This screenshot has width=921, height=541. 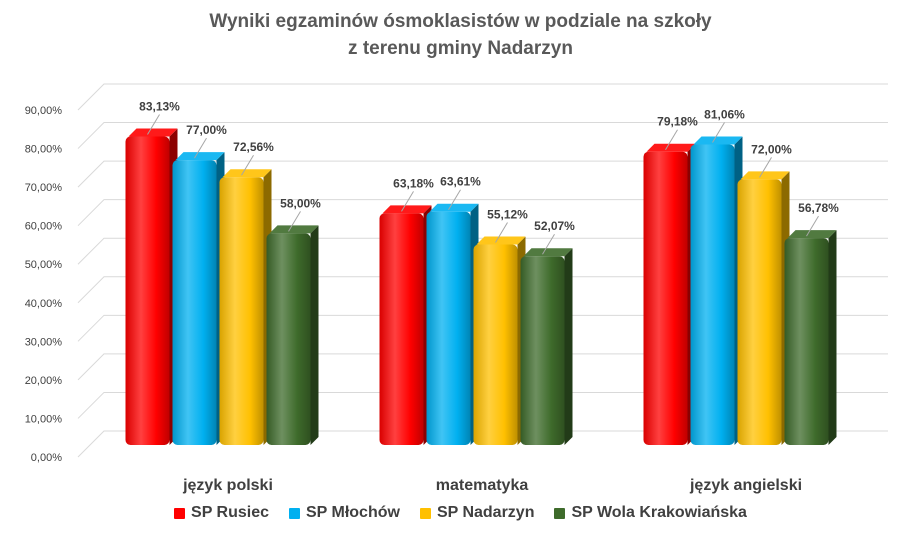 I want to click on data-label: 55,12%, so click(x=507, y=214).